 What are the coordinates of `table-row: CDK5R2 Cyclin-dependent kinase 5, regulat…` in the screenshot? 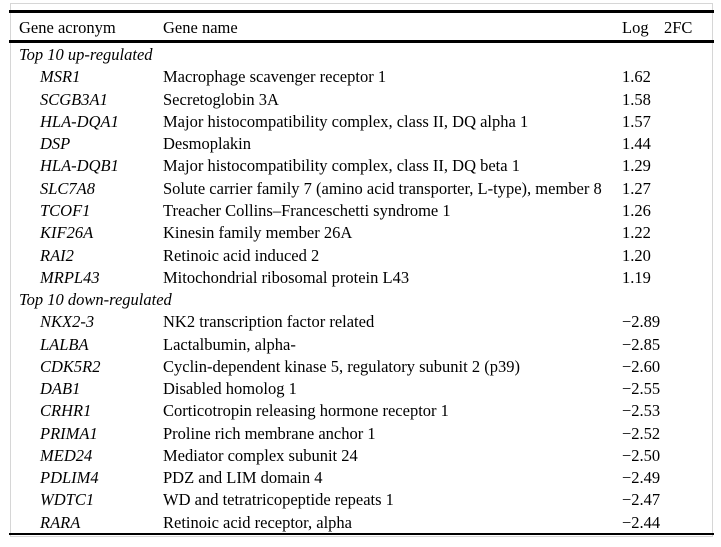 It's located at (362, 367).